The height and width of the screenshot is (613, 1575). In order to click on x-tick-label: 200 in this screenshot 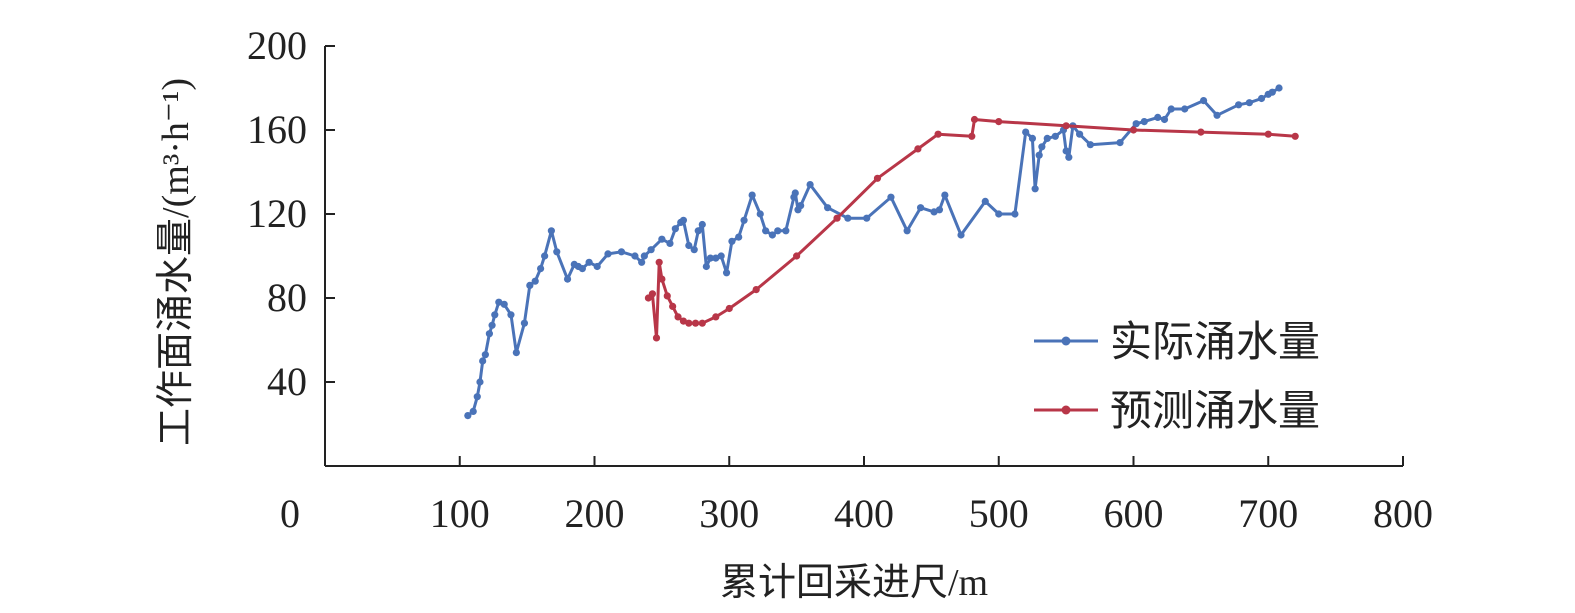, I will do `click(595, 513)`.